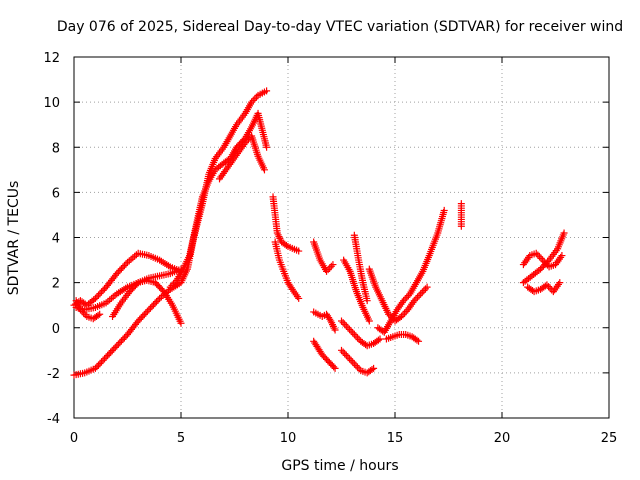  What do you see at coordinates (56, 148) in the screenshot?
I see `y-tick-label: 8` at bounding box center [56, 148].